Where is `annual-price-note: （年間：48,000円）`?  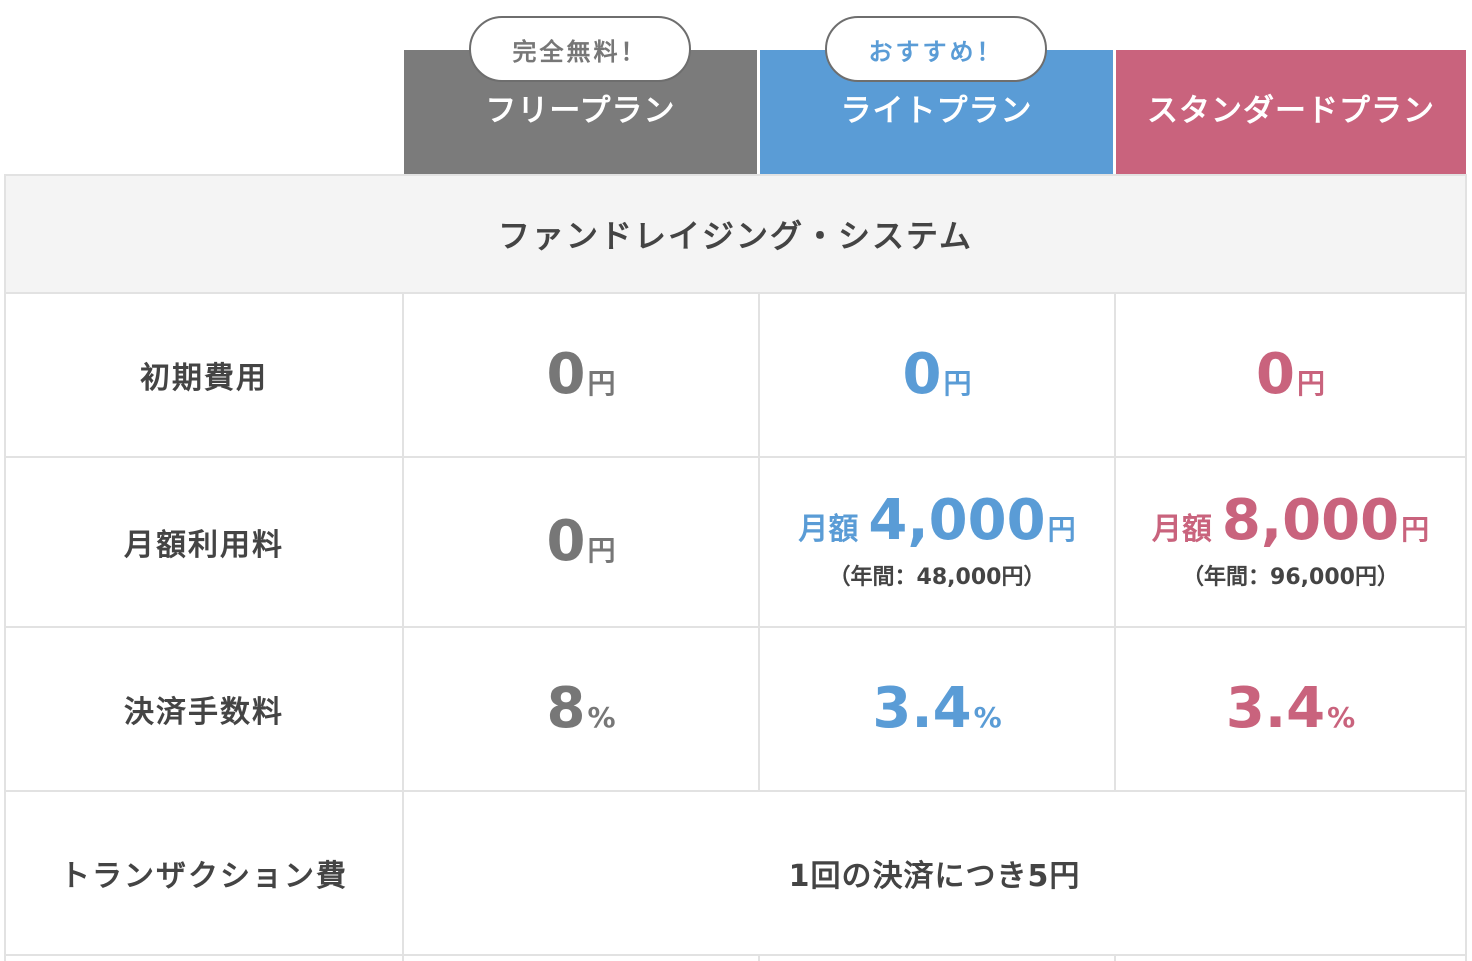 annual-price-note: （年間：48,000円） is located at coordinates (937, 577).